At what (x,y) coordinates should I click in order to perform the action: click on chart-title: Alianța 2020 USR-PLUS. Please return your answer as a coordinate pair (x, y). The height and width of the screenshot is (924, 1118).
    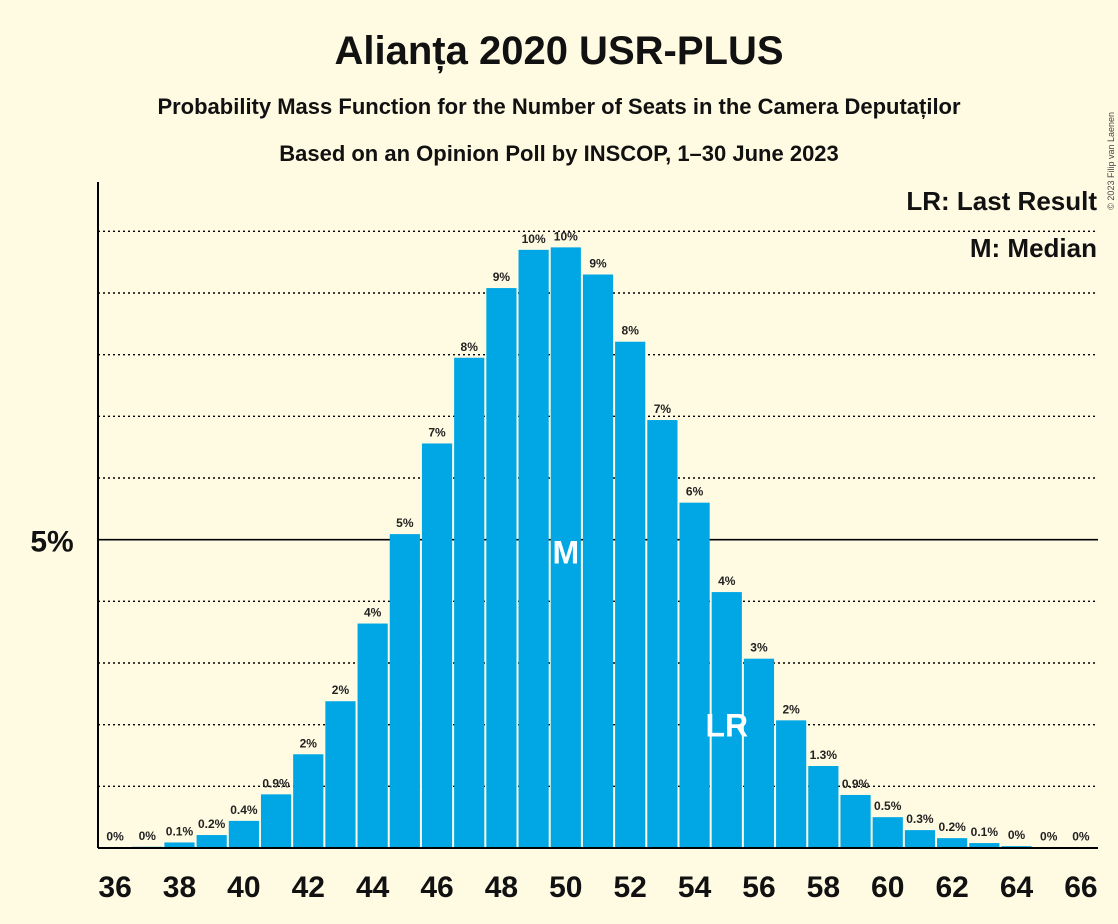
    Looking at the image, I should click on (558, 51).